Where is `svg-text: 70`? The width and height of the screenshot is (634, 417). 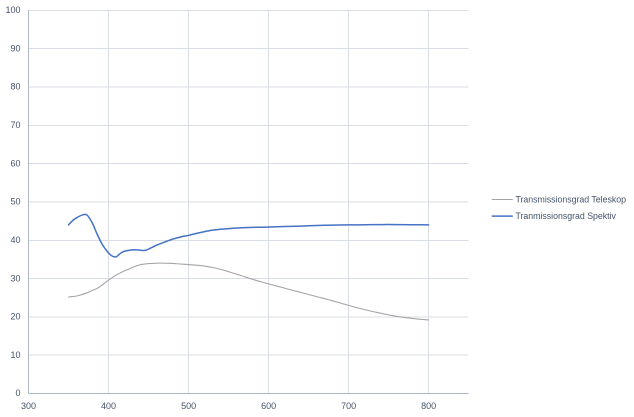 svg-text: 70 is located at coordinates (15, 125).